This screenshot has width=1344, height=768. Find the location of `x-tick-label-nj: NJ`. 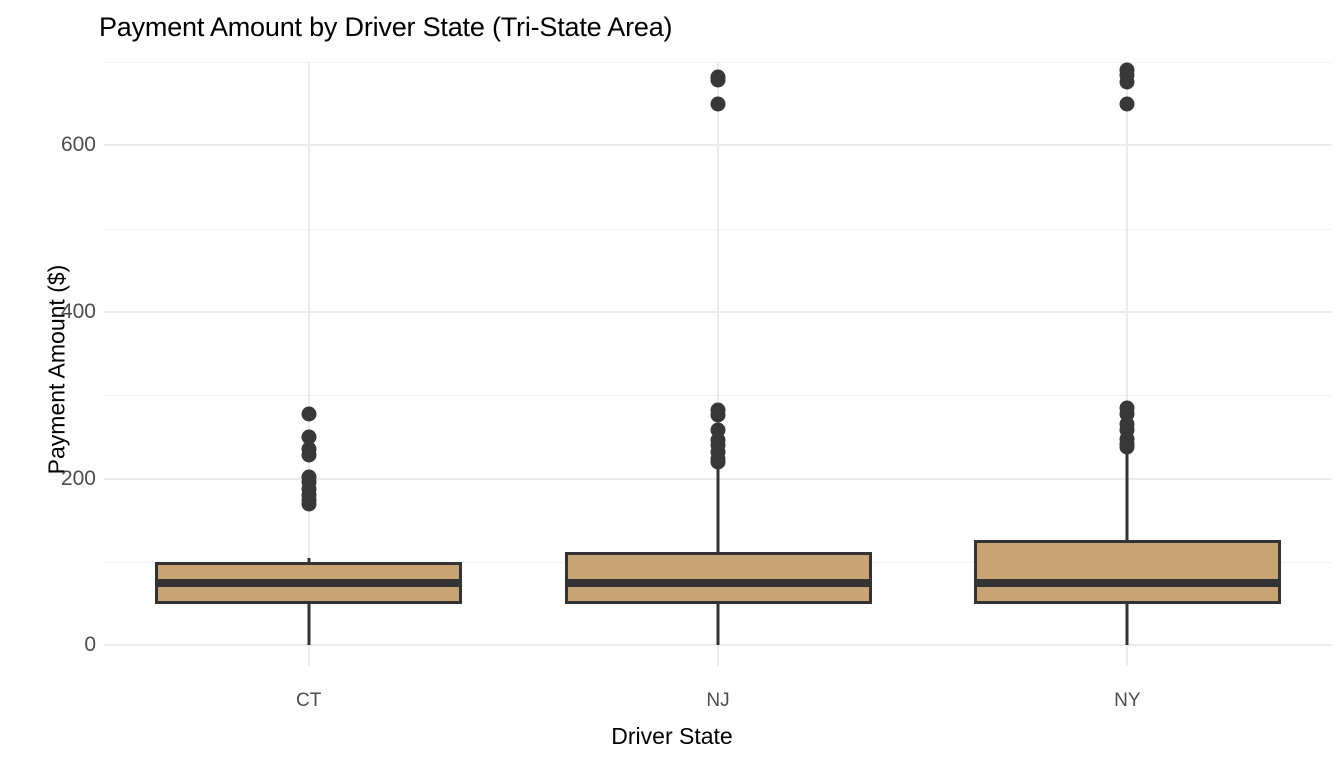

x-tick-label-nj: NJ is located at coordinates (718, 700).